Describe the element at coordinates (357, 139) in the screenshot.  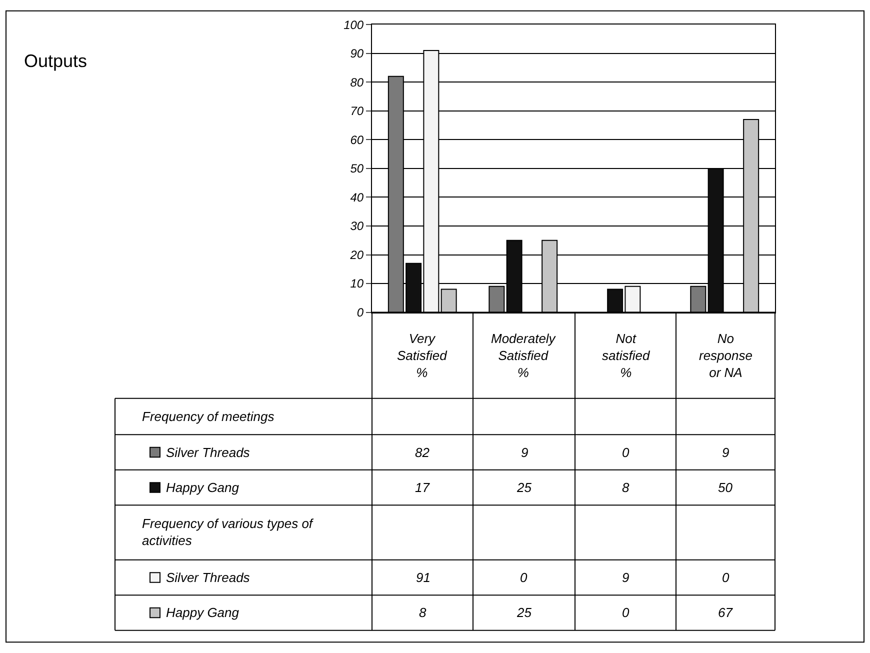
I see `y-tick-label: 60` at that location.